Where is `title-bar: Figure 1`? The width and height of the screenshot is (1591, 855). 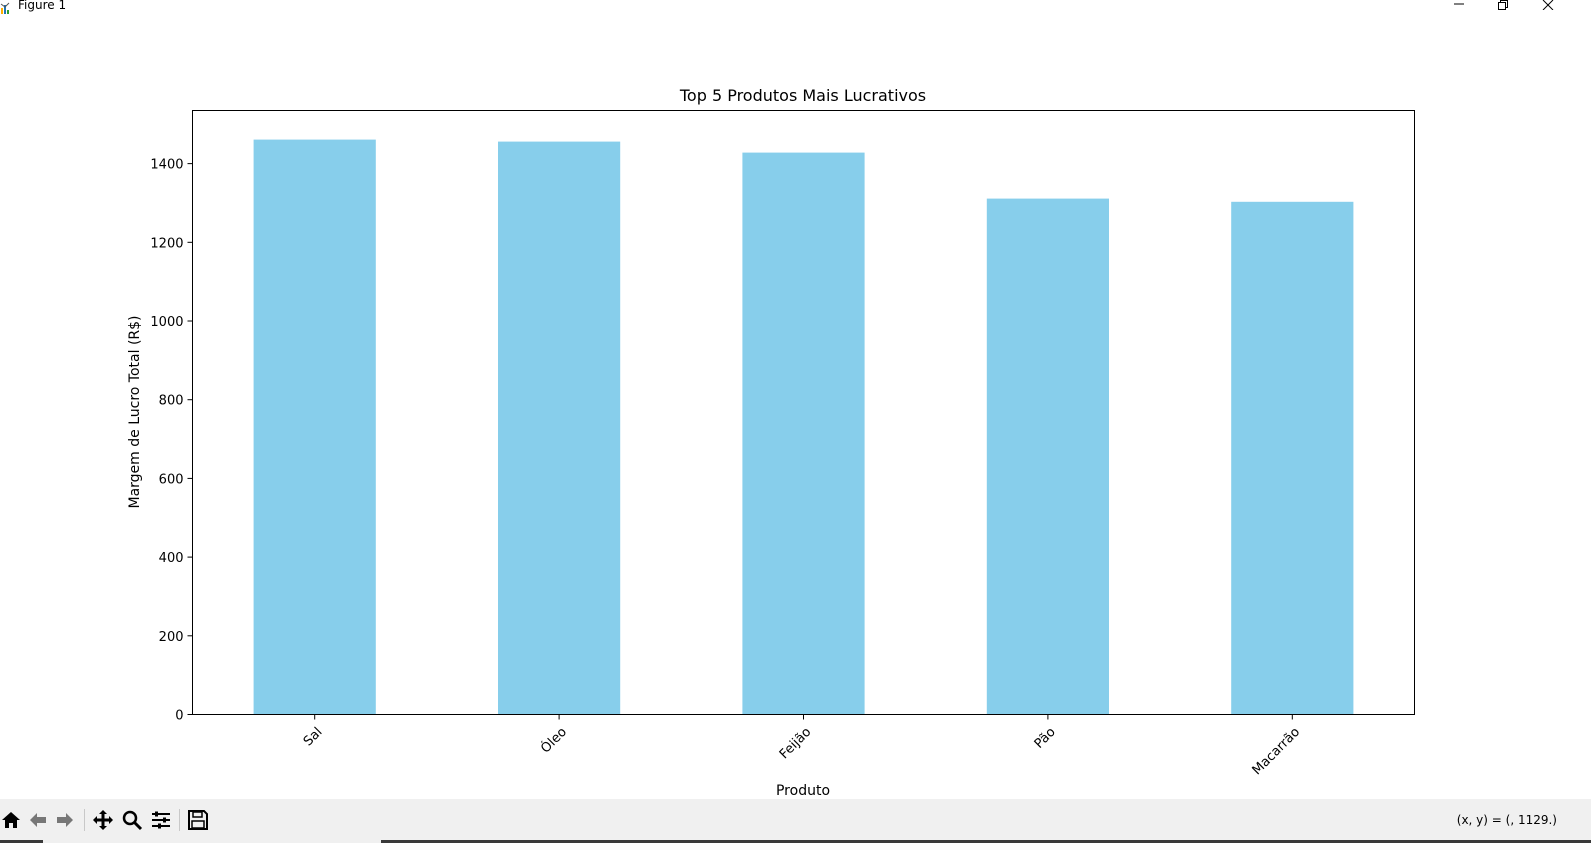 title-bar: Figure 1 is located at coordinates (795, 7).